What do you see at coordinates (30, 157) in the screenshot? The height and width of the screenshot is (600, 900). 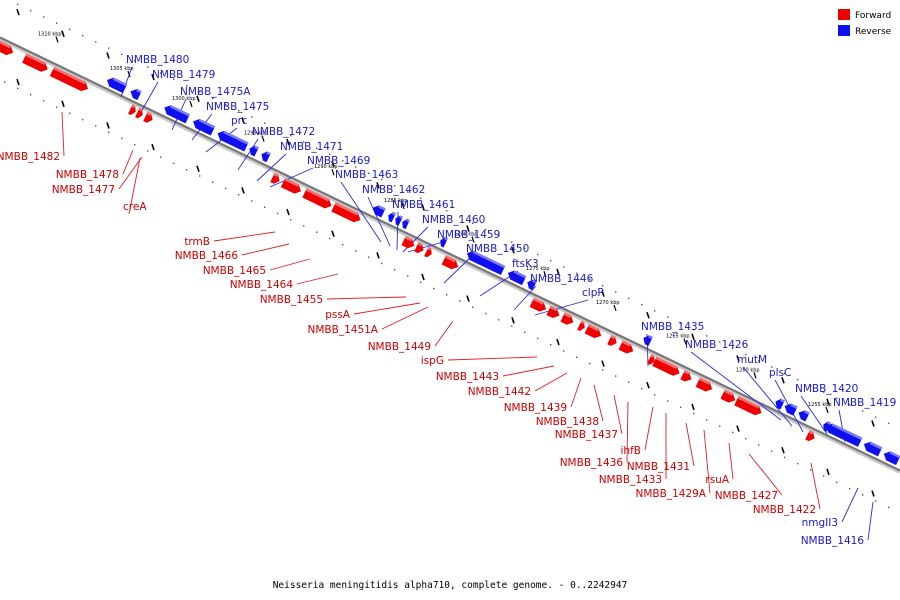 I see `gene-label-nmbb-1482: NMBB_1482` at bounding box center [30, 157].